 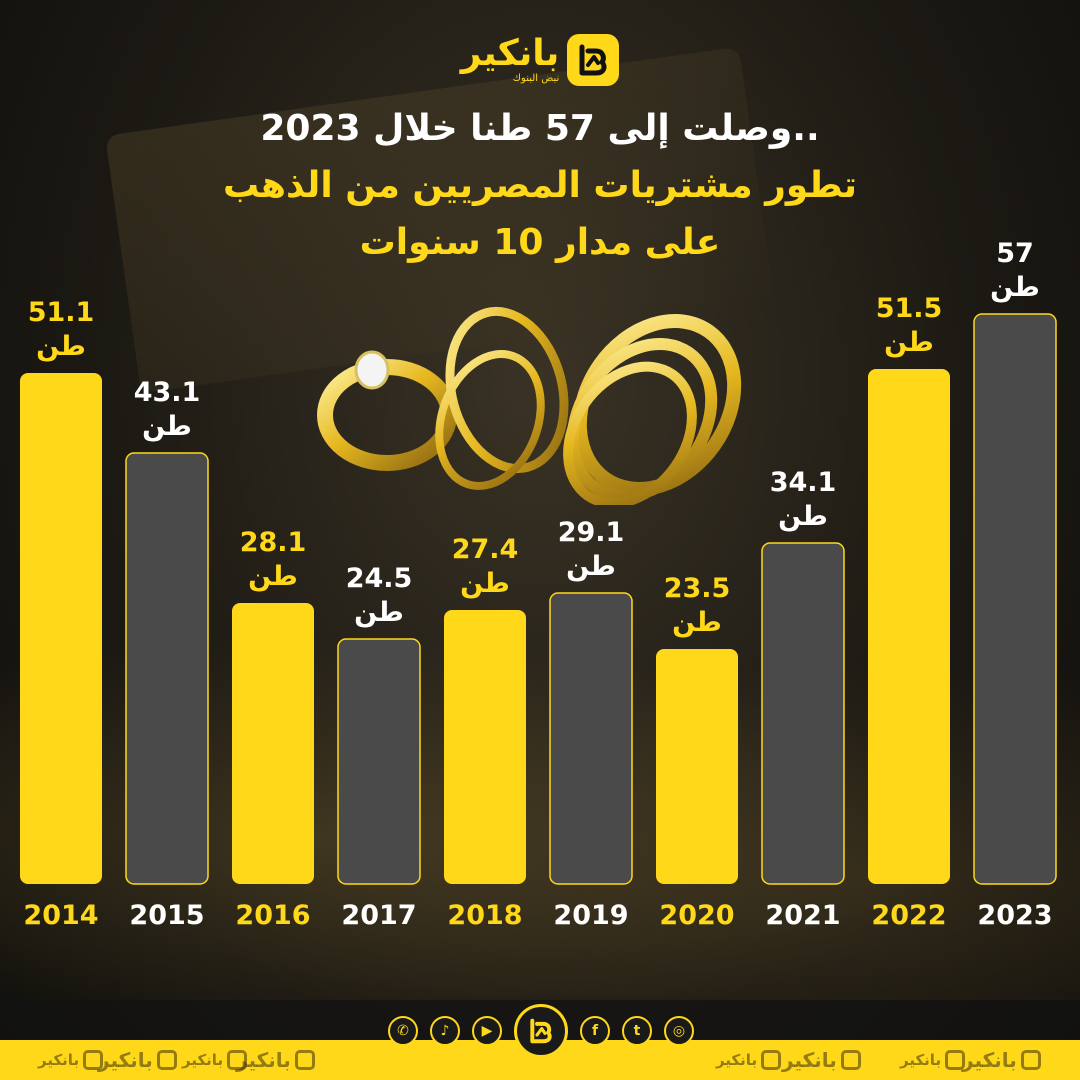 I want to click on facebook-icon: f, so click(x=595, y=1031).